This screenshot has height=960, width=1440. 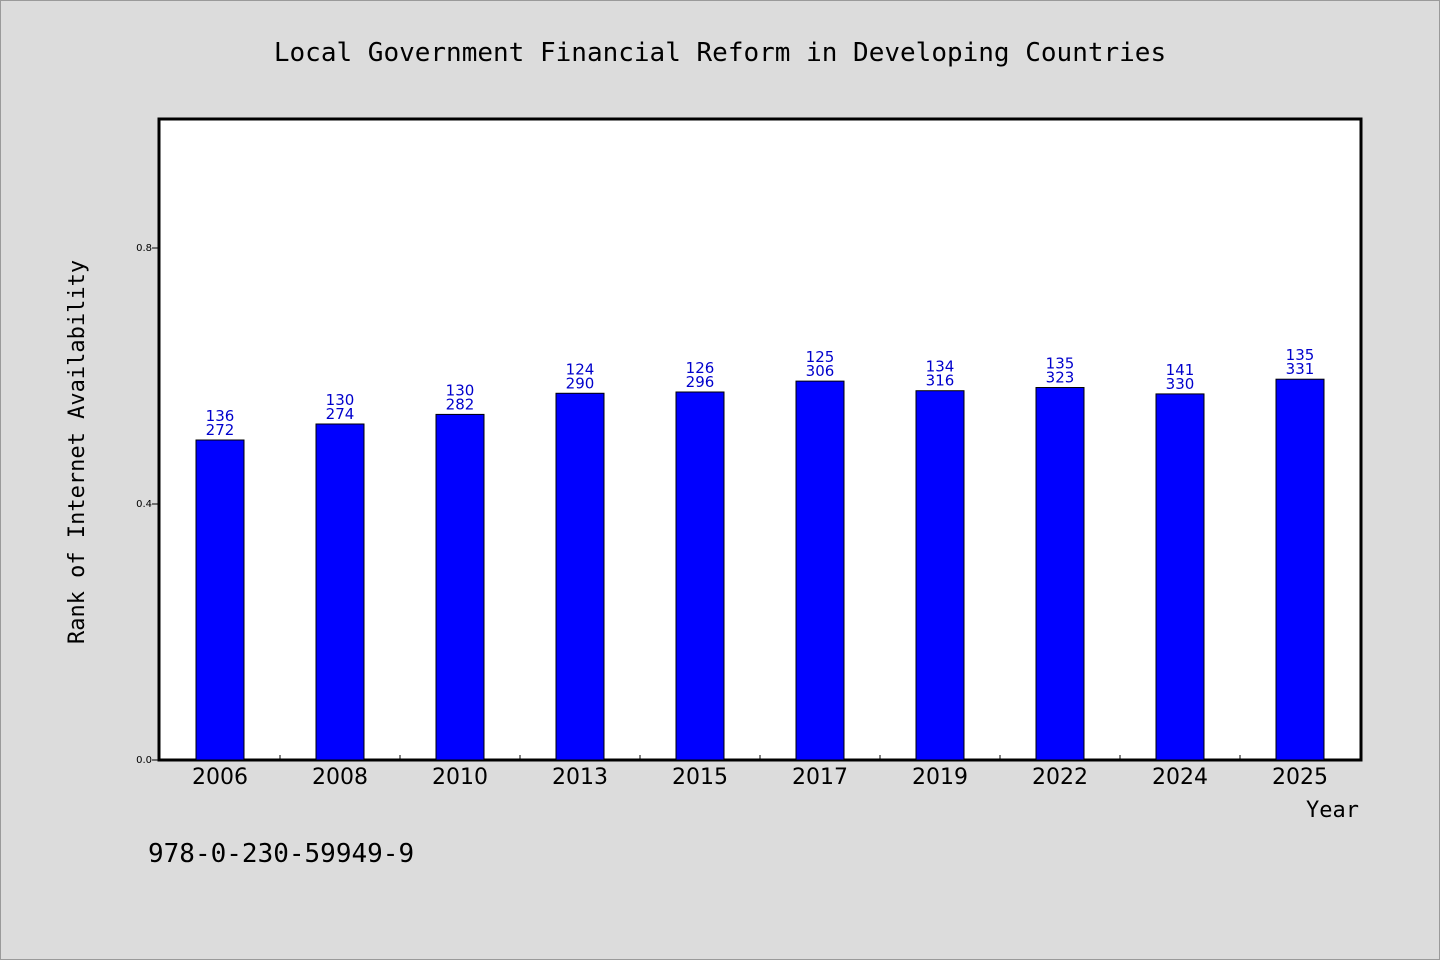 What do you see at coordinates (940, 381) in the screenshot?
I see `data-label-bottom: 316` at bounding box center [940, 381].